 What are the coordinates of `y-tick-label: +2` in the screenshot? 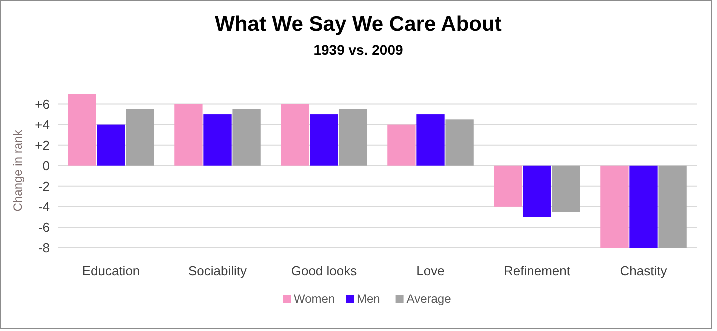 It's located at (42, 145).